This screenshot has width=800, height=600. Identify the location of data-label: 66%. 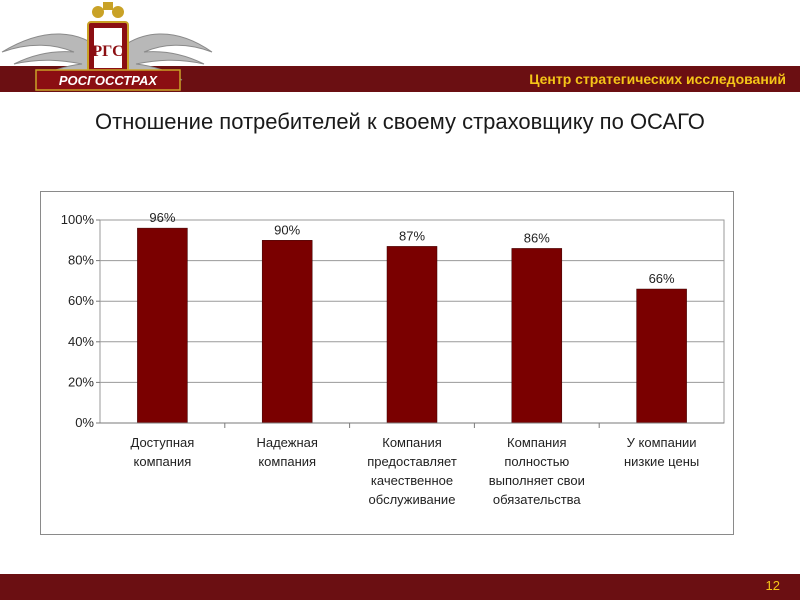
(662, 278).